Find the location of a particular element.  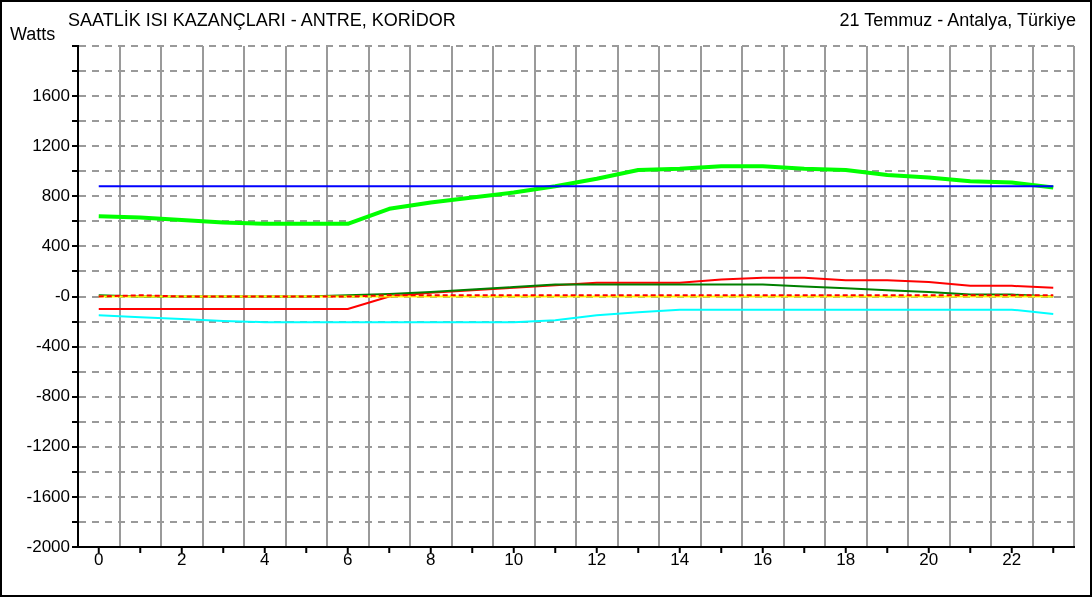

x-tick-label: 16 is located at coordinates (763, 559).